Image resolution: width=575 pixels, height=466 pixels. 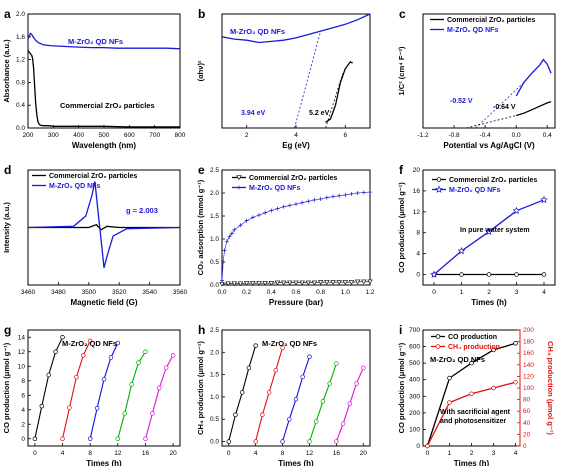 I want to click on panel-letter: d, so click(x=7, y=170).